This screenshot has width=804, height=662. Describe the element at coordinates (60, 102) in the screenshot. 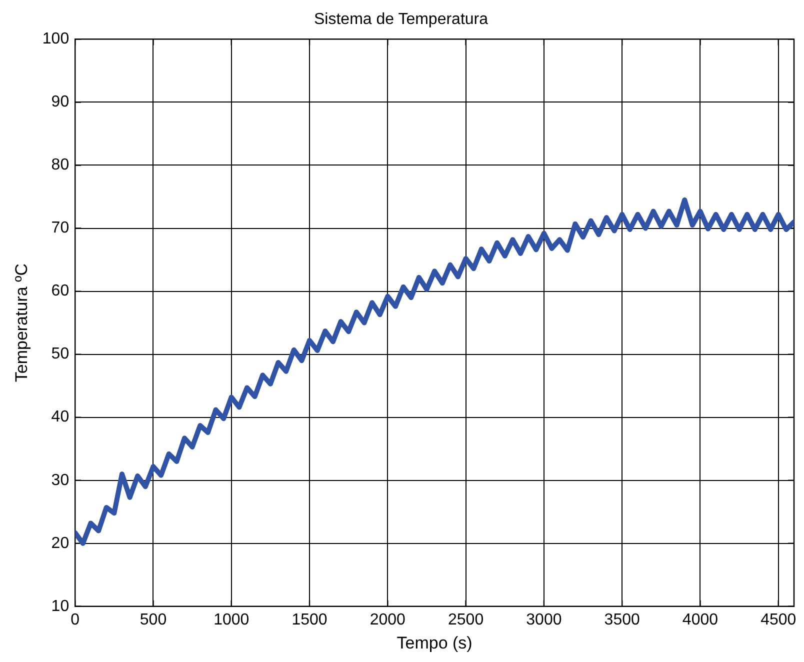

I see `y-tick-label: 90` at that location.